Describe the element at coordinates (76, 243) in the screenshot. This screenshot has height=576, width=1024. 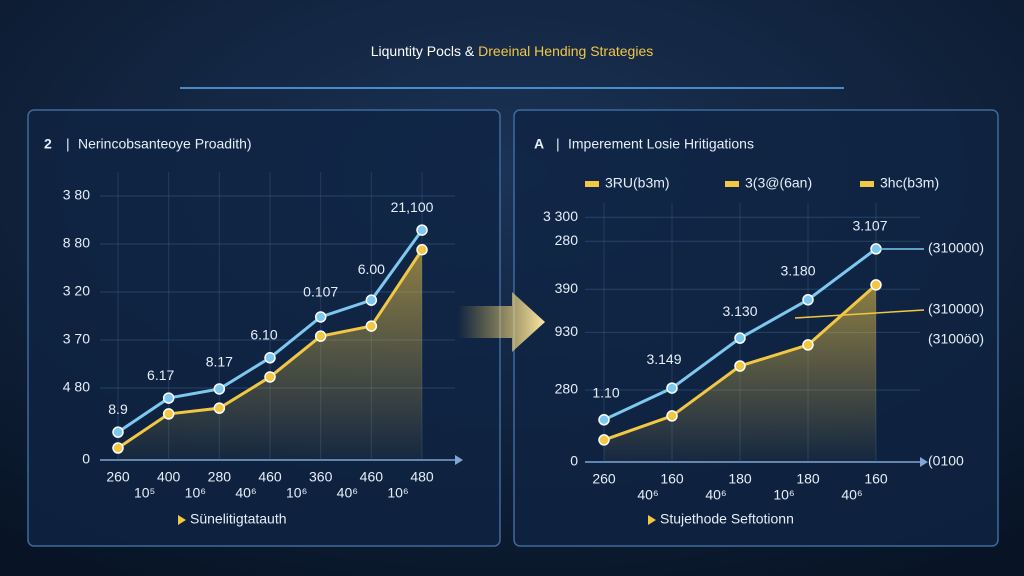
I see `y-tick-label: 8 80` at that location.